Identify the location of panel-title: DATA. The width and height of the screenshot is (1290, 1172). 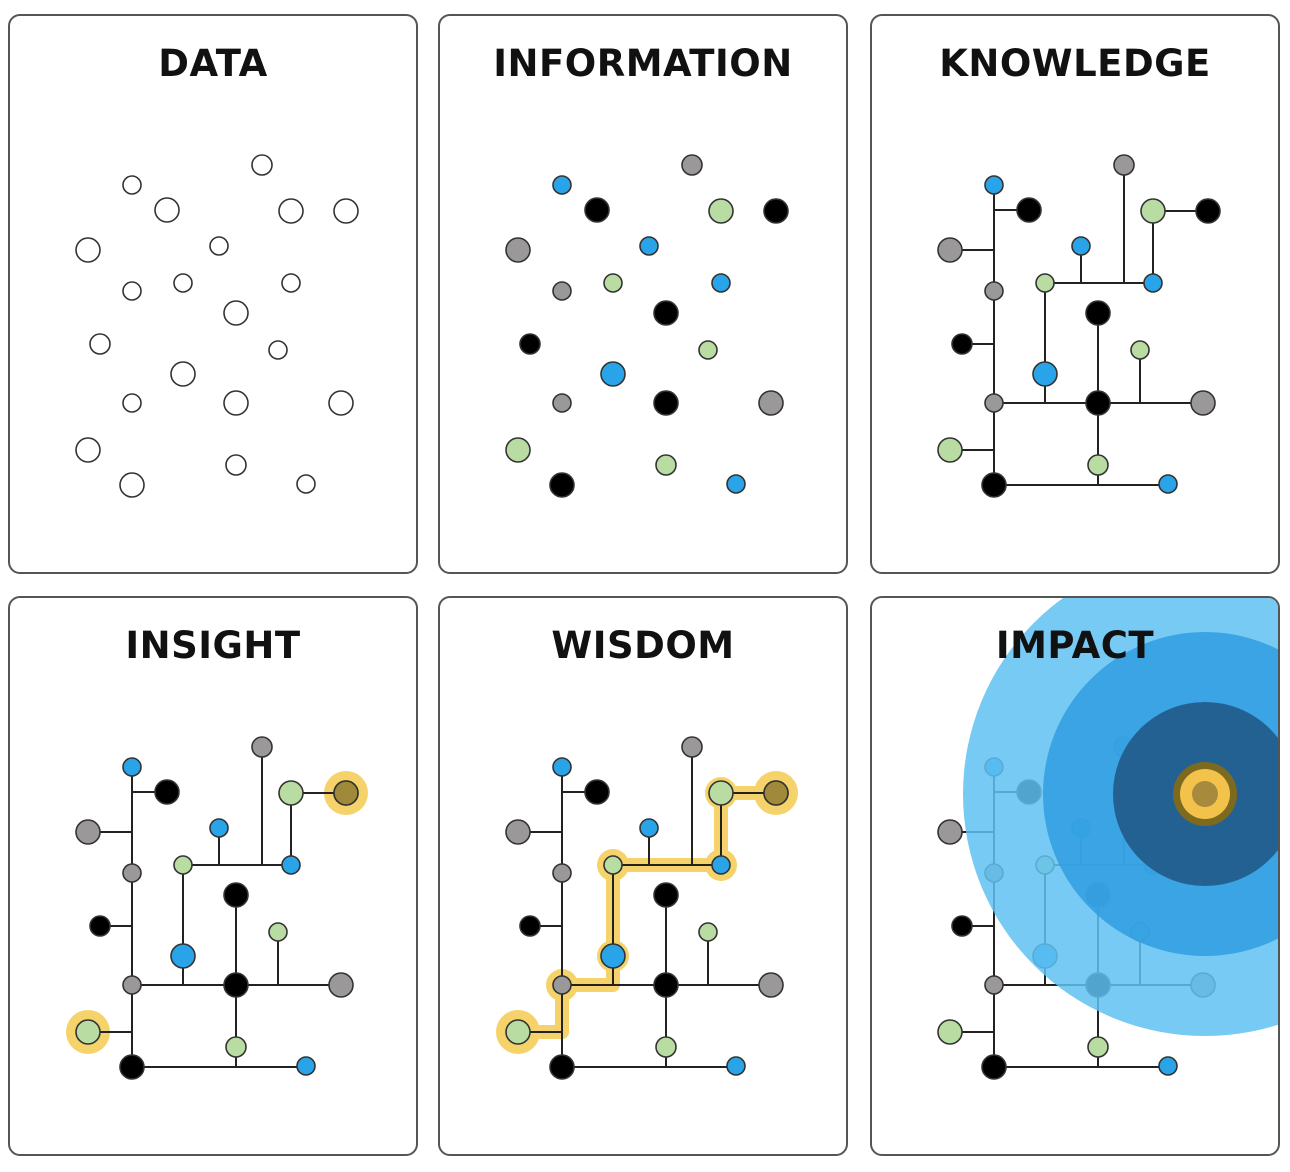
(213, 63).